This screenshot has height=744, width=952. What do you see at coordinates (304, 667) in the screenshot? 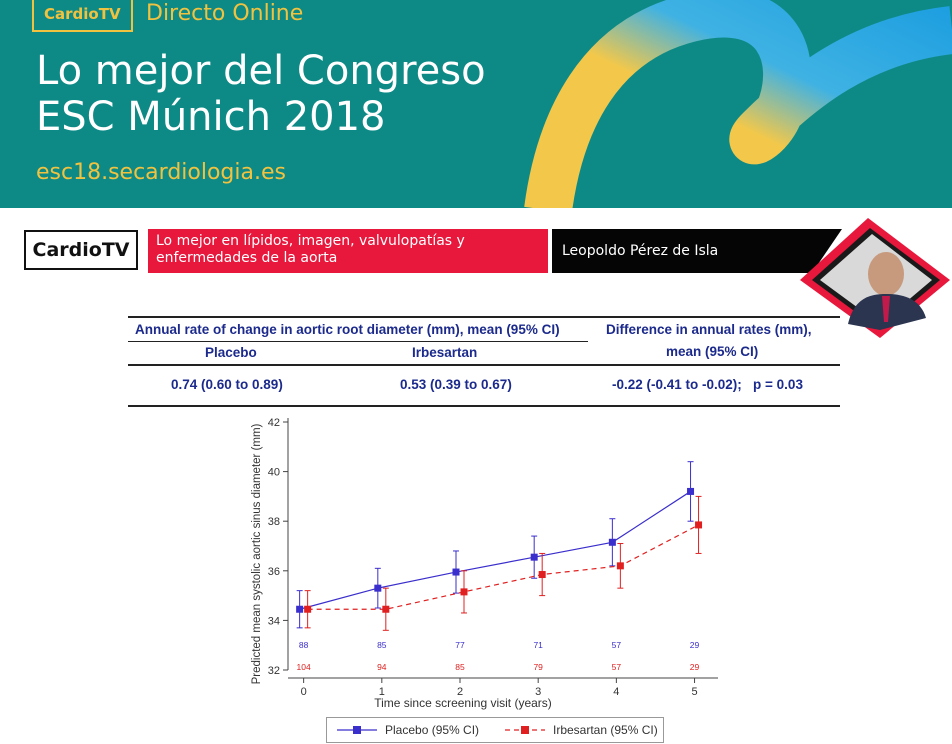
I see `n-at-risk-1-0: 104` at bounding box center [304, 667].